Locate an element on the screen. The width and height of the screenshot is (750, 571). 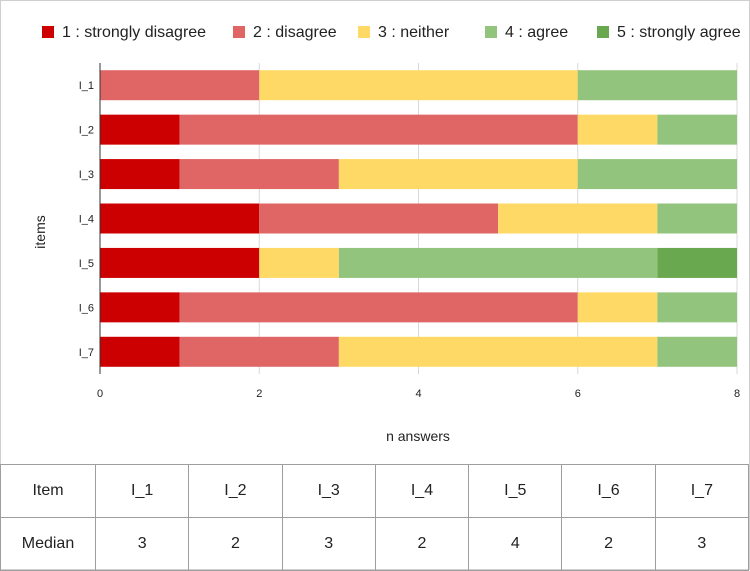
y-axis-title: items is located at coordinates (40, 231).